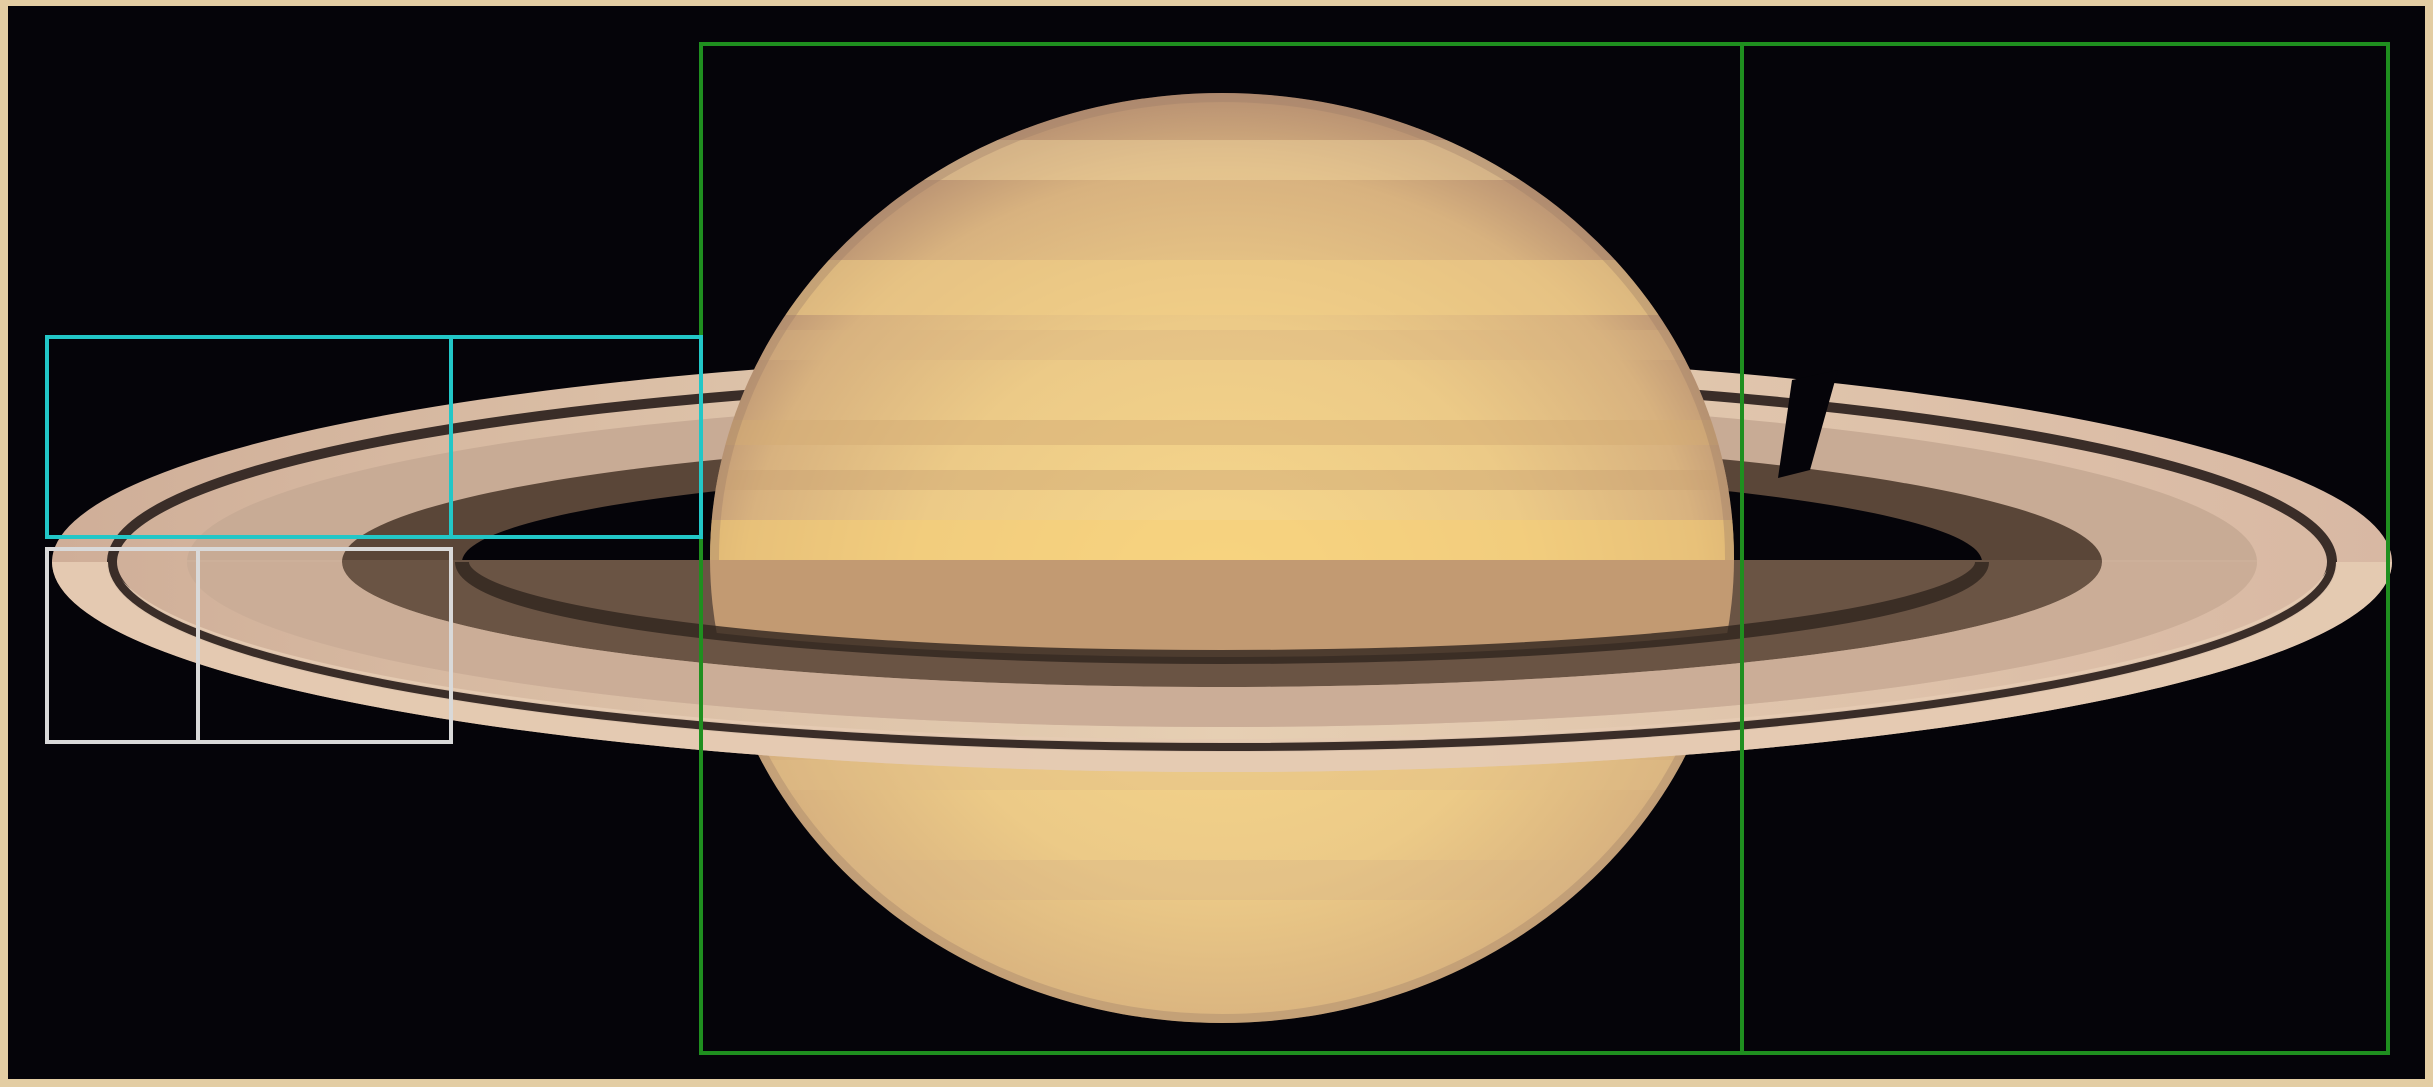  I want to click on planet-under-rings, so click(1222, 608).